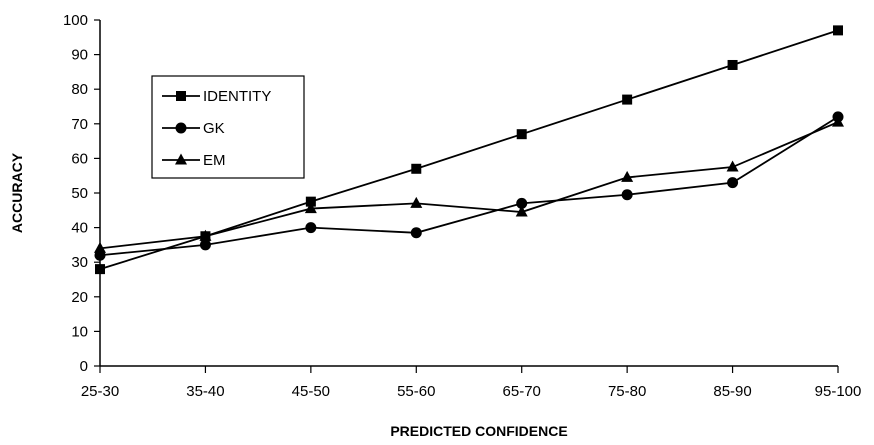 The width and height of the screenshot is (874, 445). What do you see at coordinates (181, 159) in the screenshot?
I see `legend-marker-em` at bounding box center [181, 159].